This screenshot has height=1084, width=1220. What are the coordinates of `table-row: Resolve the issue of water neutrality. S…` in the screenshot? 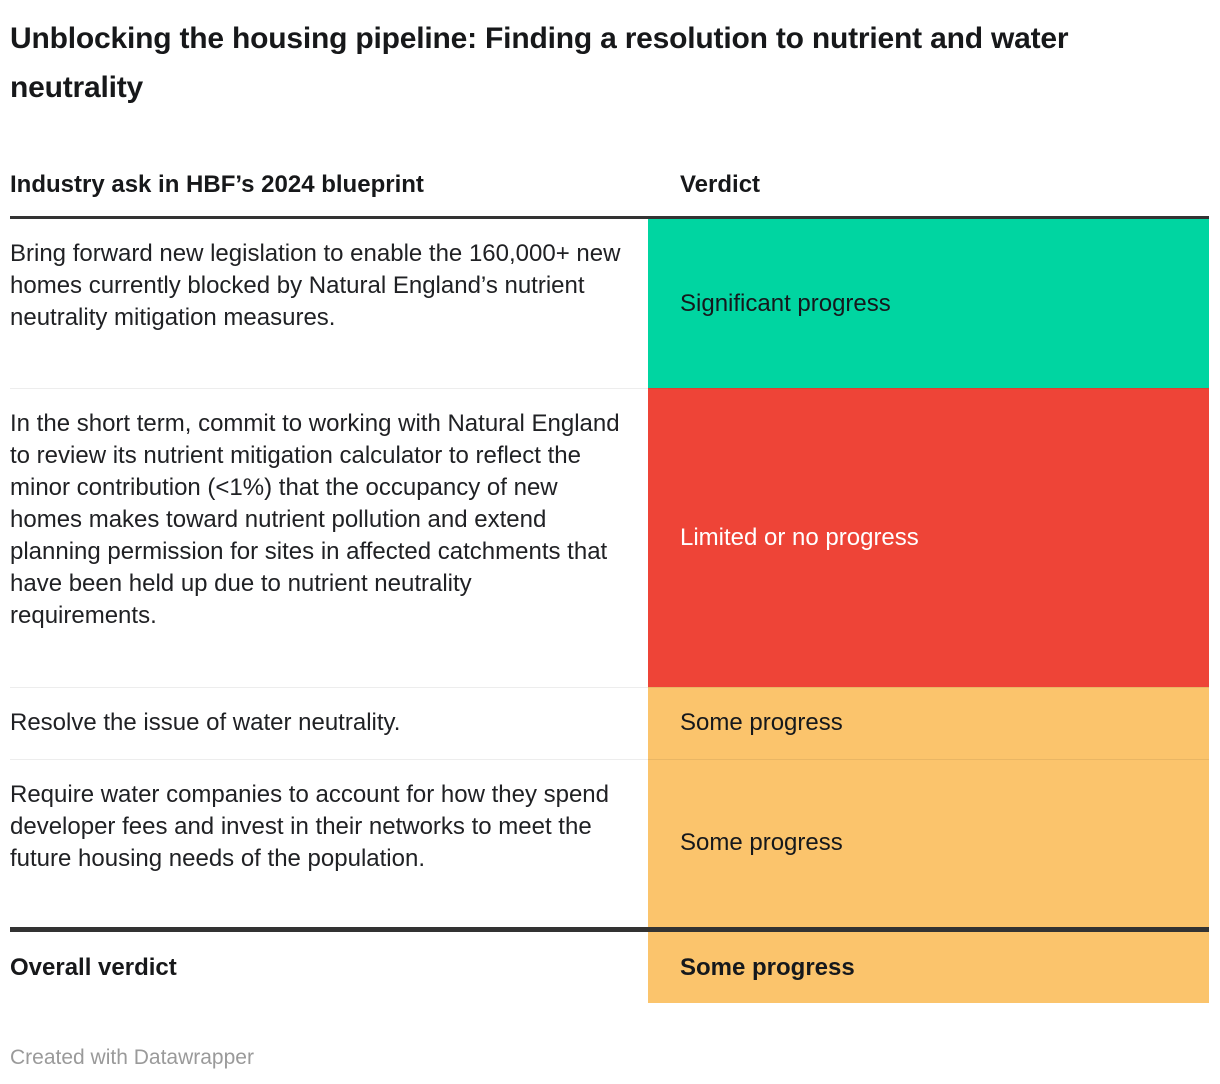 It's located at (609, 723).